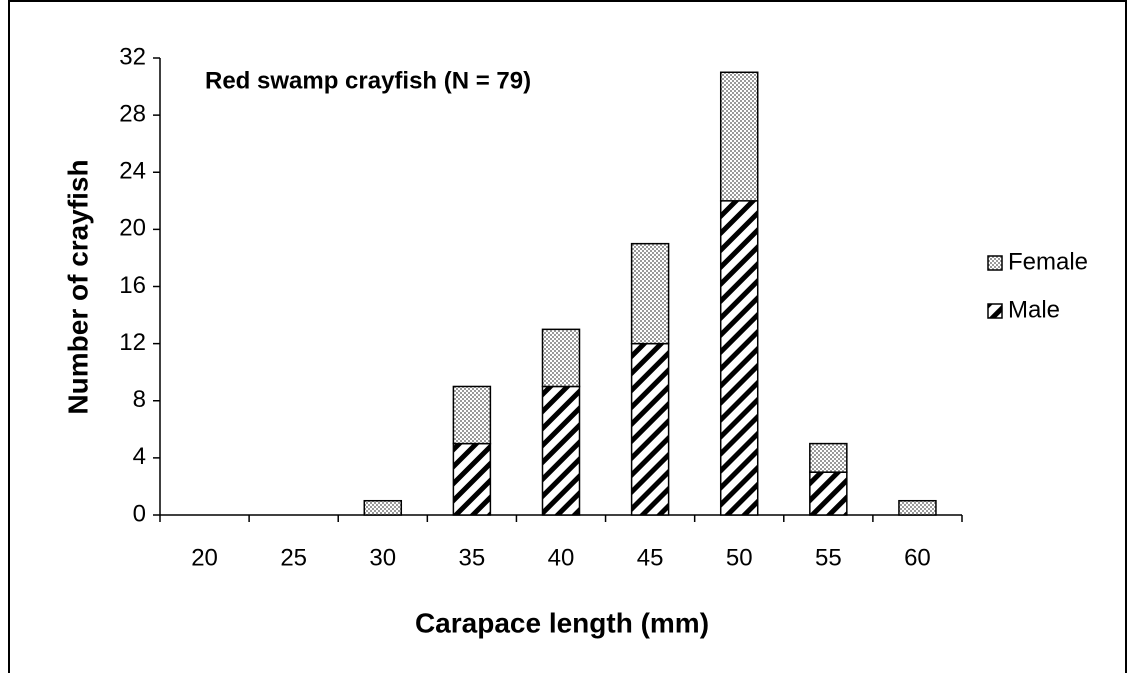  I want to click on x-tick-label: 45, so click(650, 557).